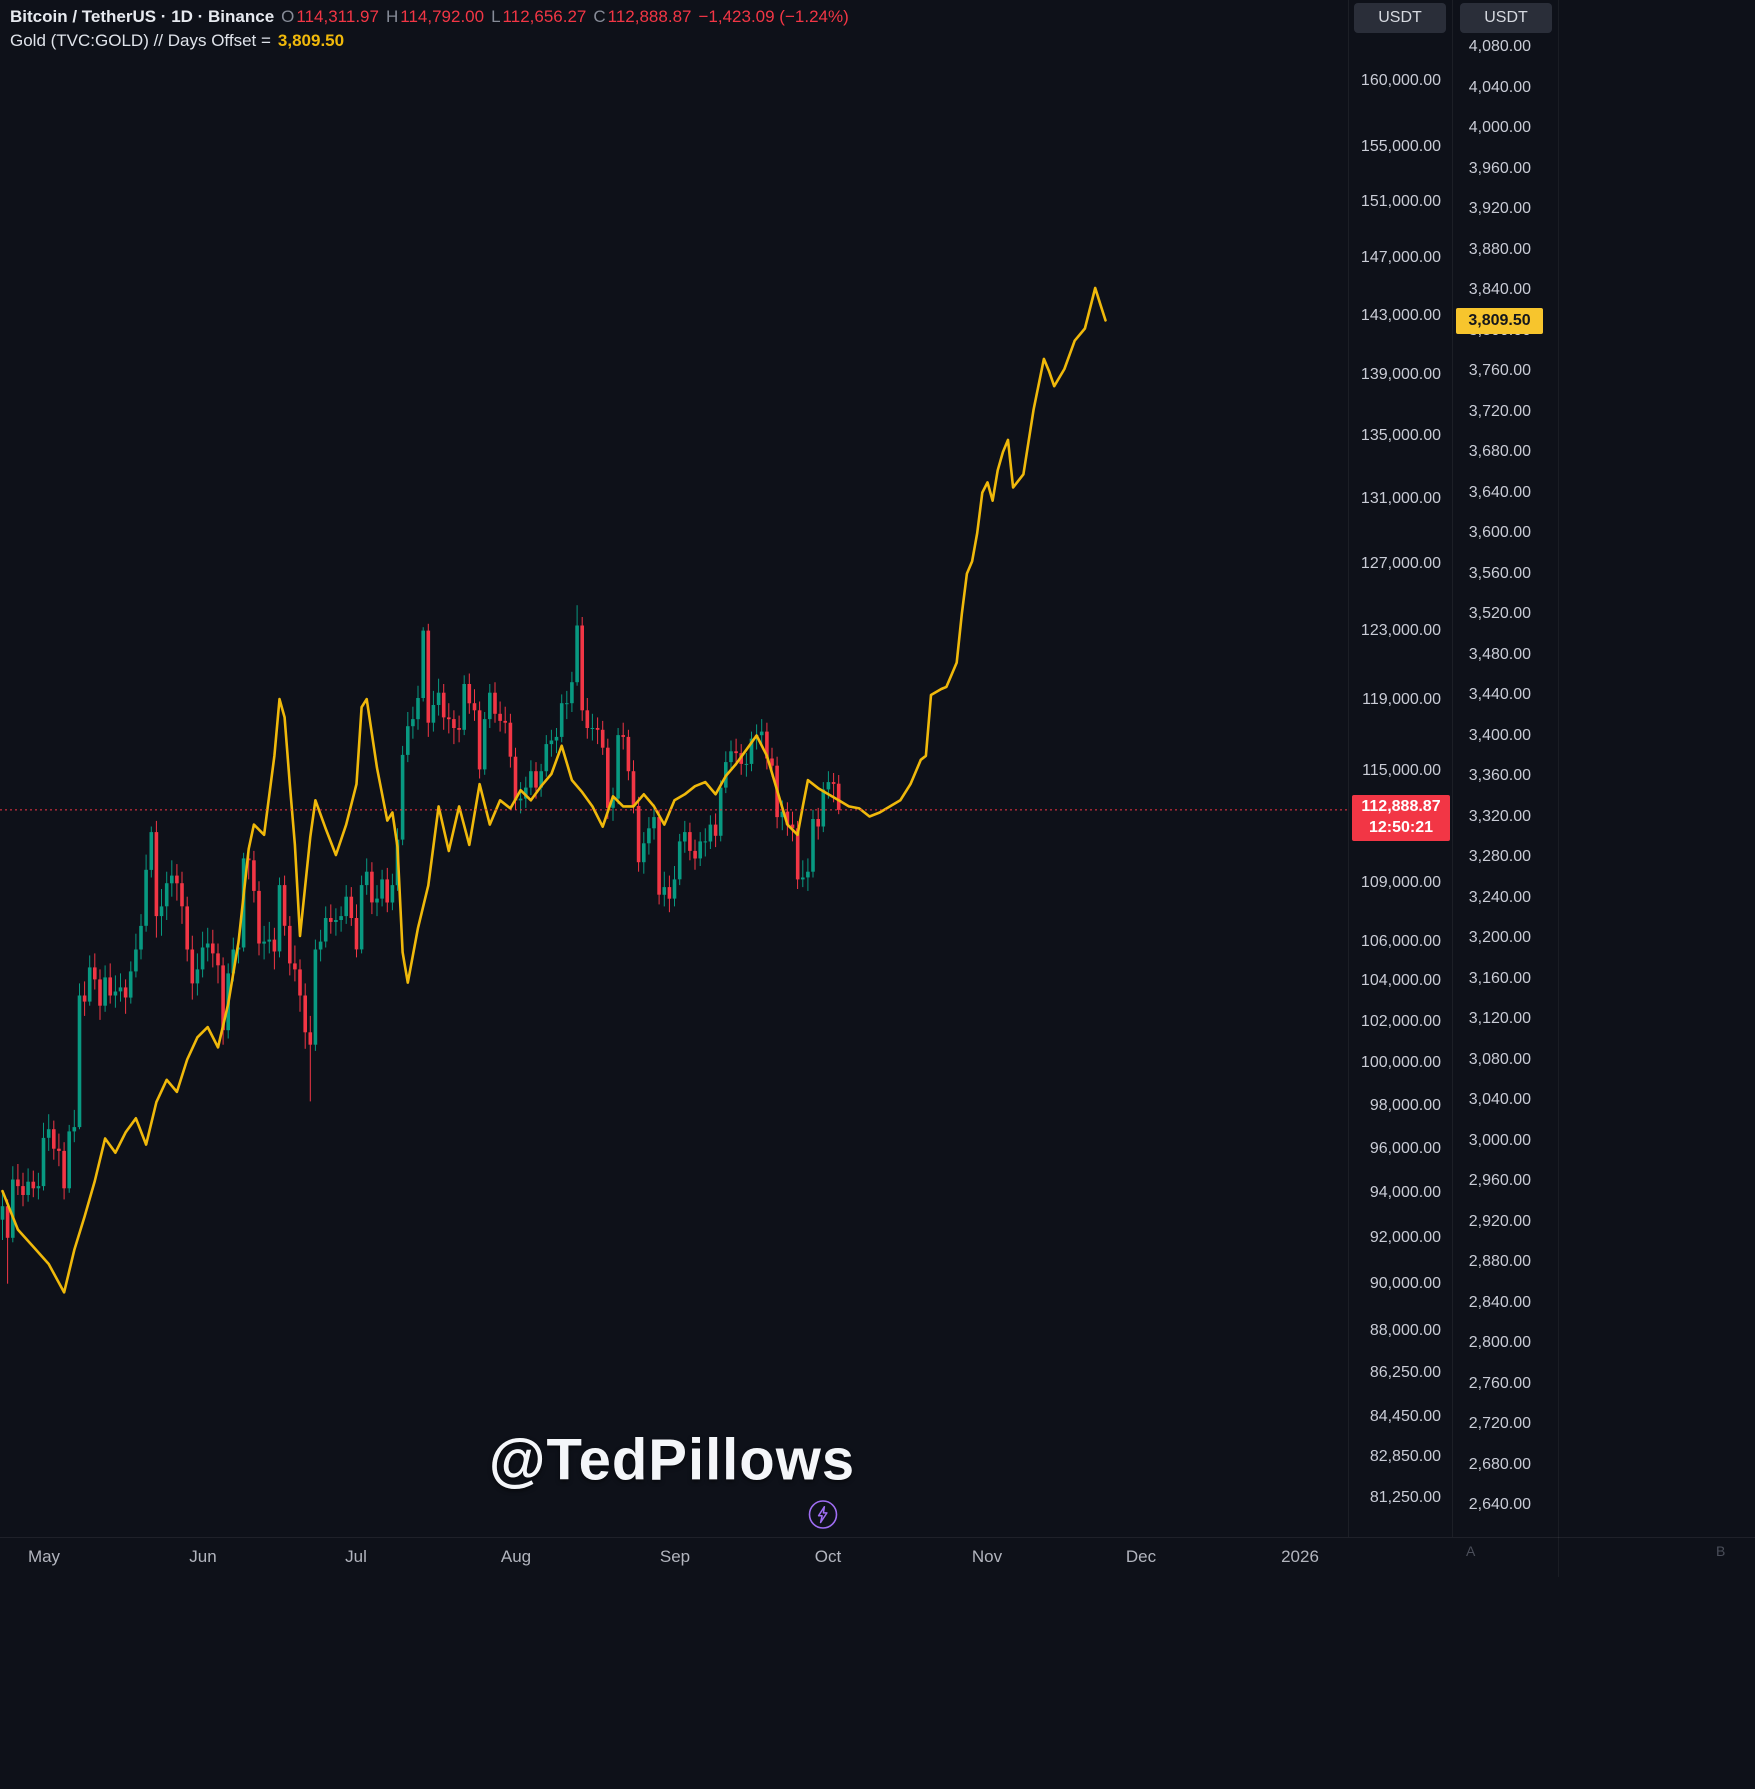 The height and width of the screenshot is (1789, 1755). What do you see at coordinates (1499, 573) in the screenshot?
I see `price-axis-label: 3,560.00` at bounding box center [1499, 573].